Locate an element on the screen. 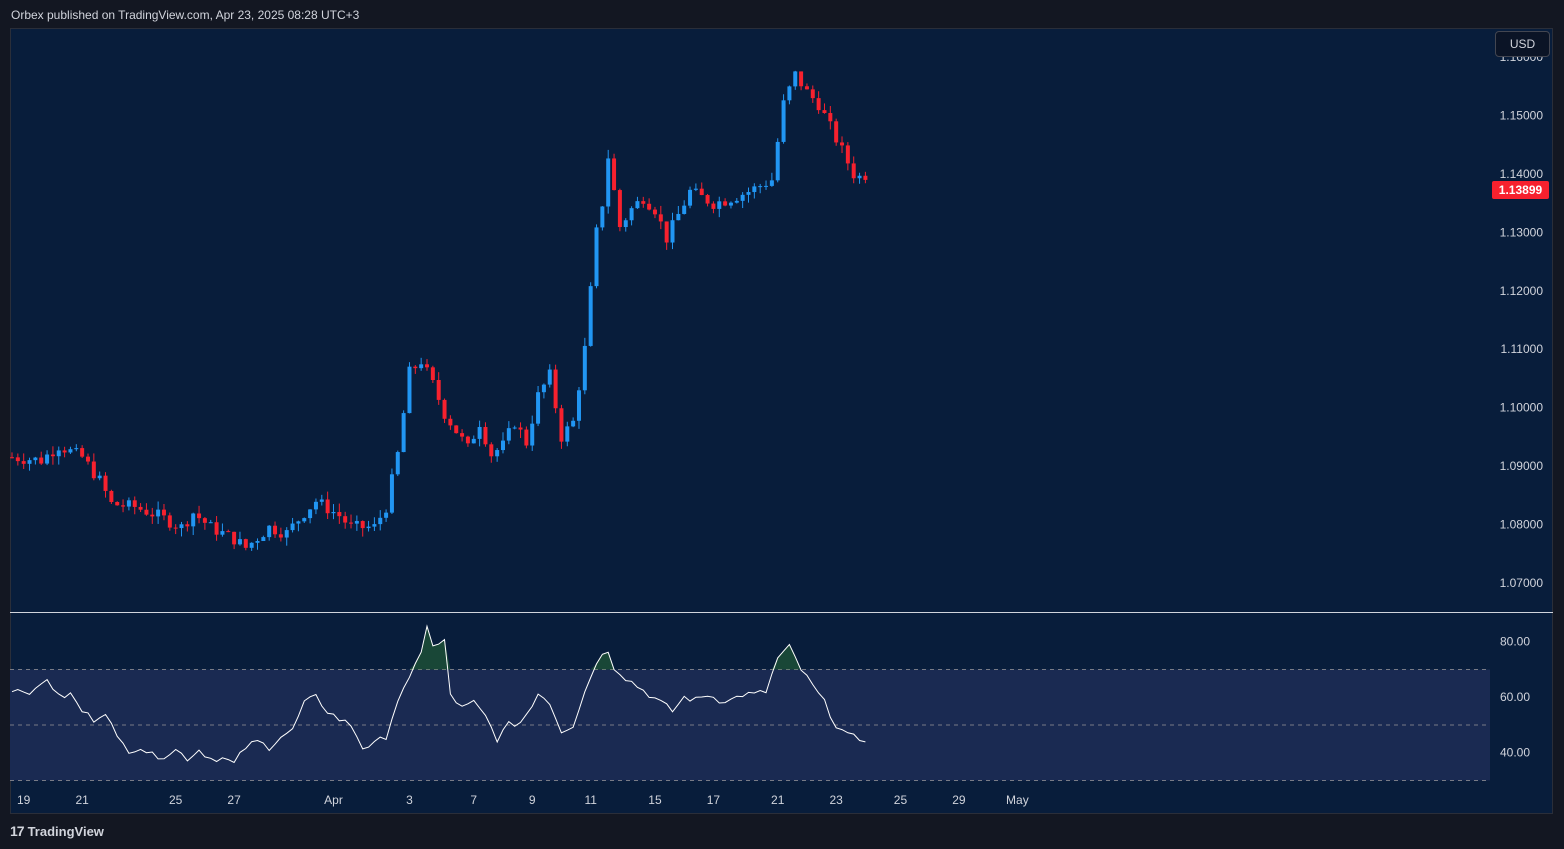 The image size is (1564, 849). brand-name: TradingView is located at coordinates (65, 831).